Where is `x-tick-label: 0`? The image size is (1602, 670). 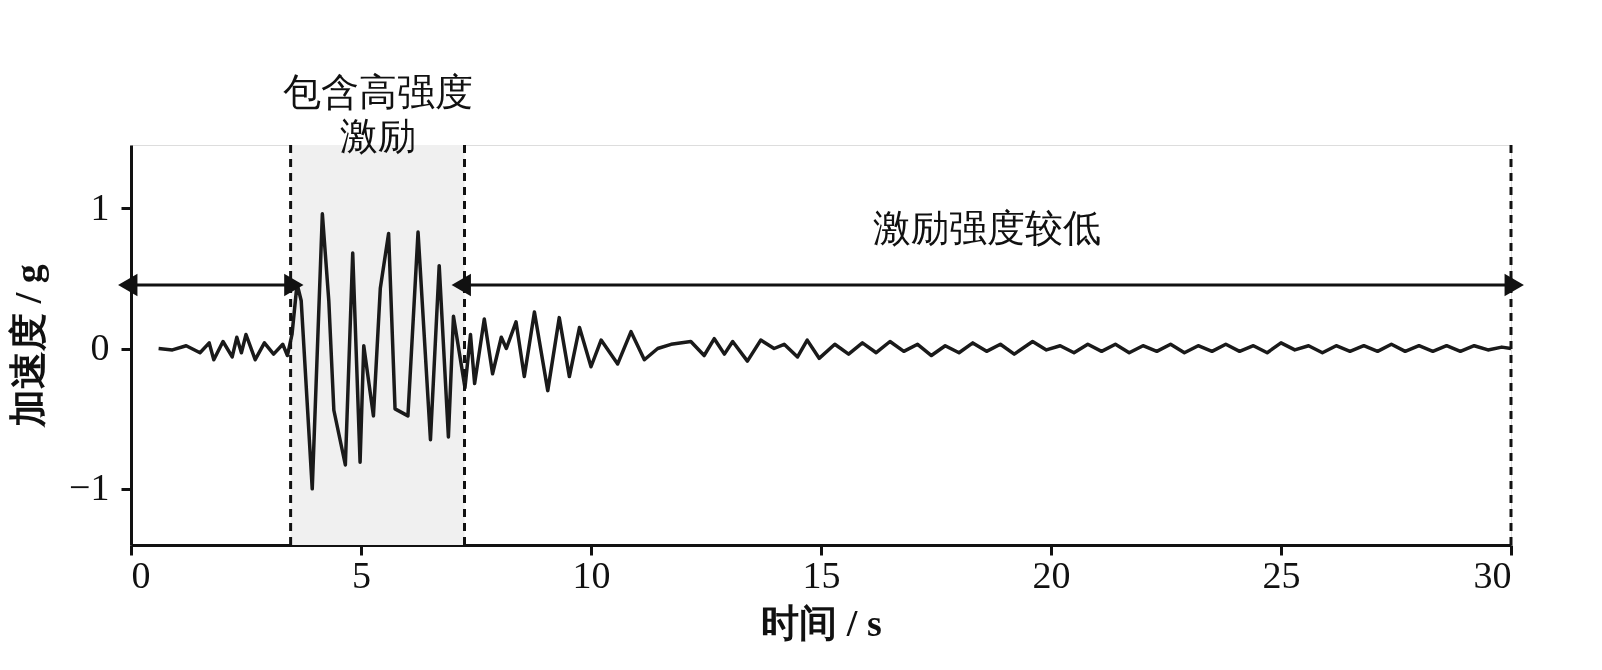 x-tick-label: 0 is located at coordinates (141, 574).